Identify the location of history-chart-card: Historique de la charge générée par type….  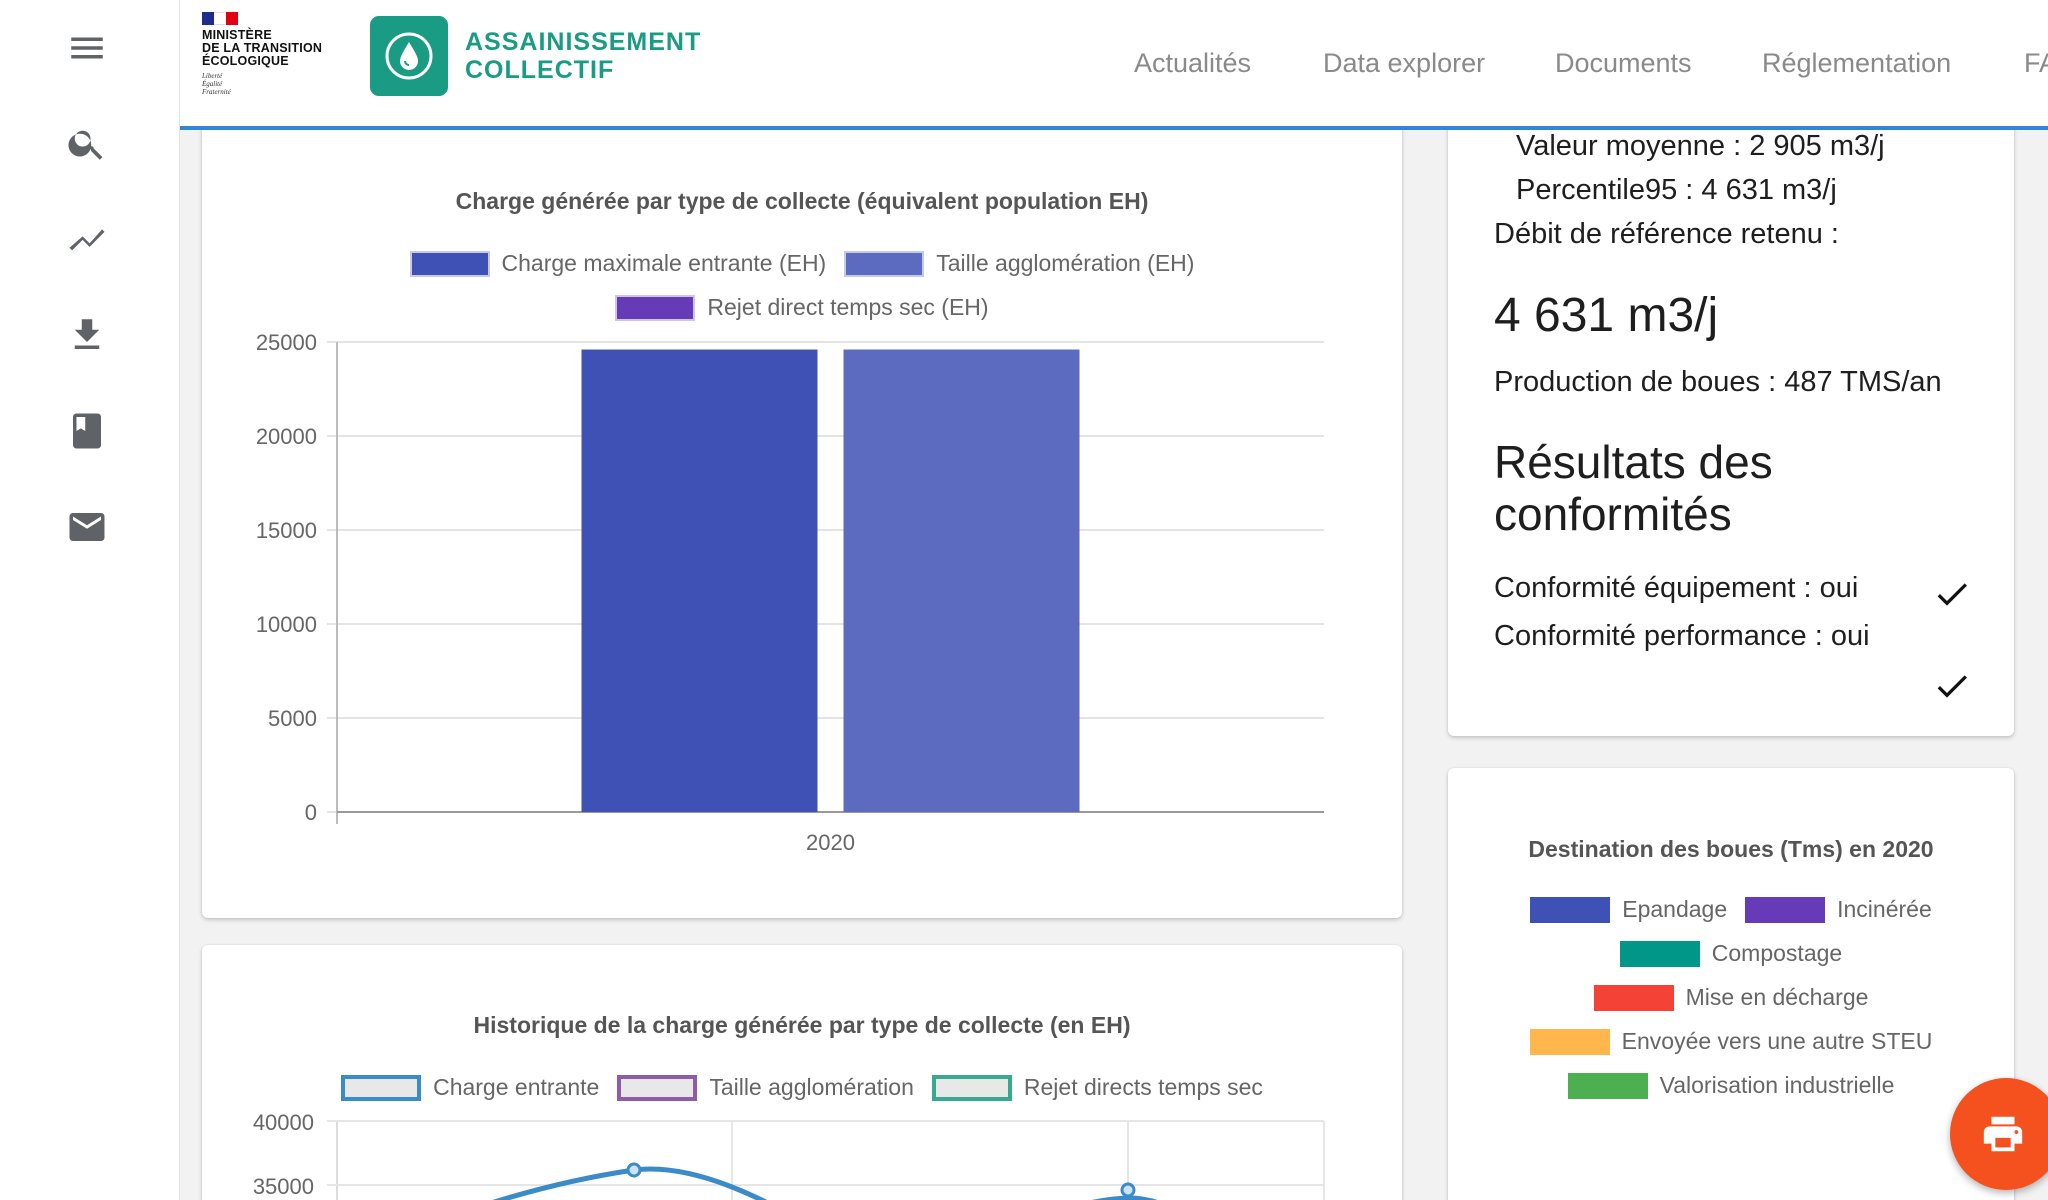
(802, 1072).